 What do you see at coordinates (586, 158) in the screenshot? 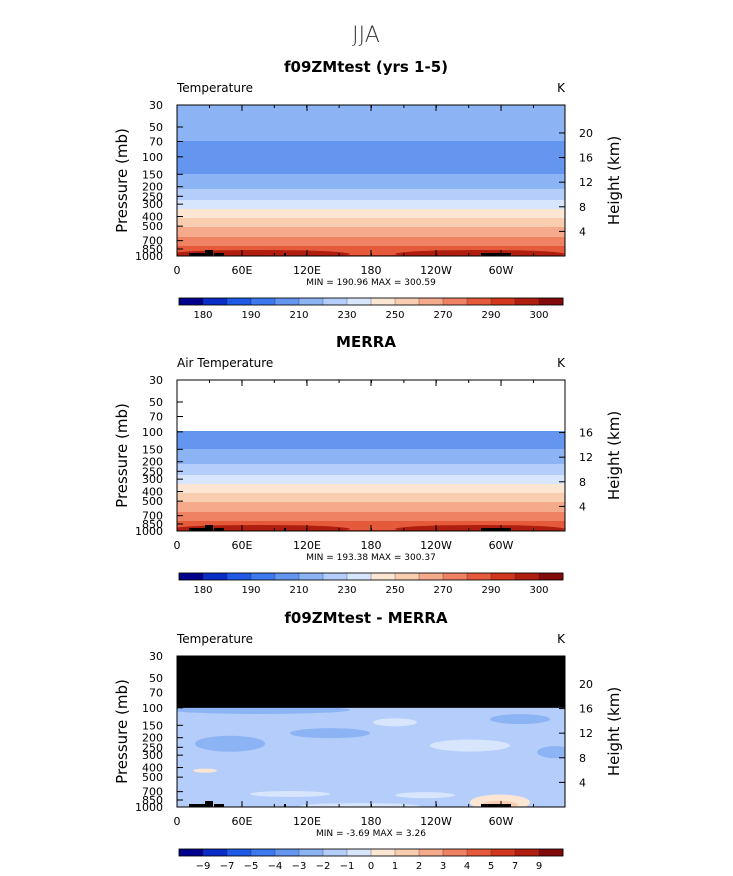
I see `height-tick-label: 16` at bounding box center [586, 158].